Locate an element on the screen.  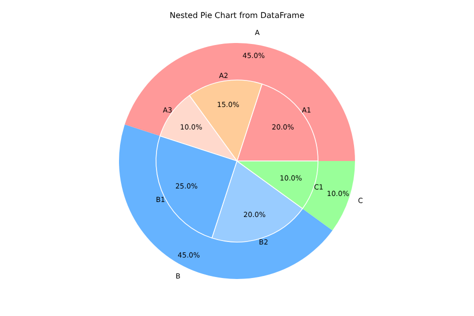
chart-title: Nested Pie Chart from DataFrame is located at coordinates (237, 15).